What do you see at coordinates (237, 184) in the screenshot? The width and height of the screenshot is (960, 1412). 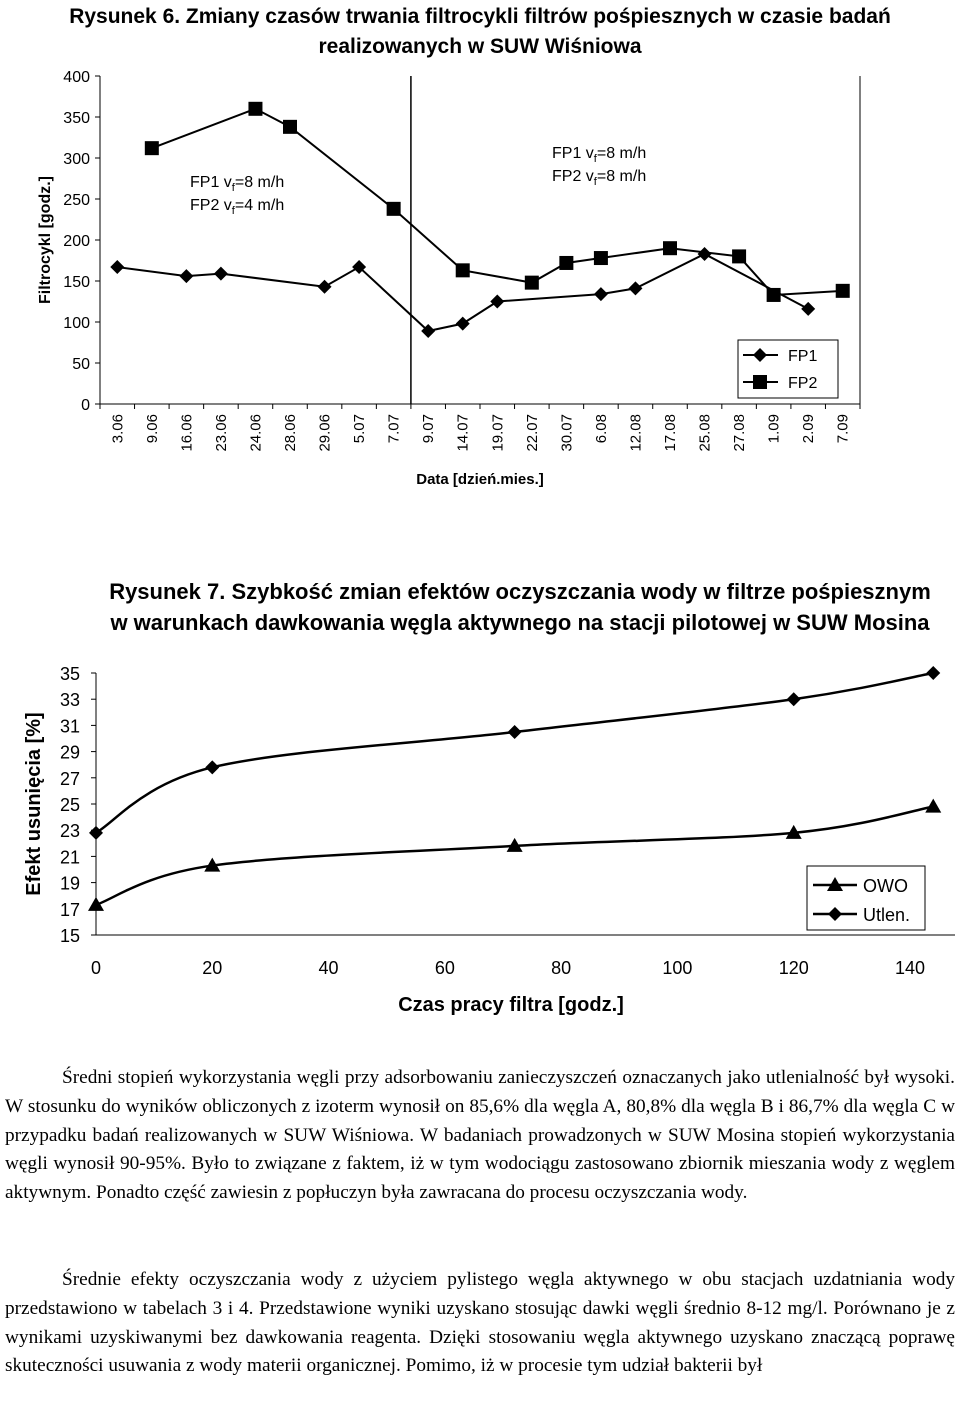 I see `annotation-left-line1: FP1 vf=8 m/h` at bounding box center [237, 184].